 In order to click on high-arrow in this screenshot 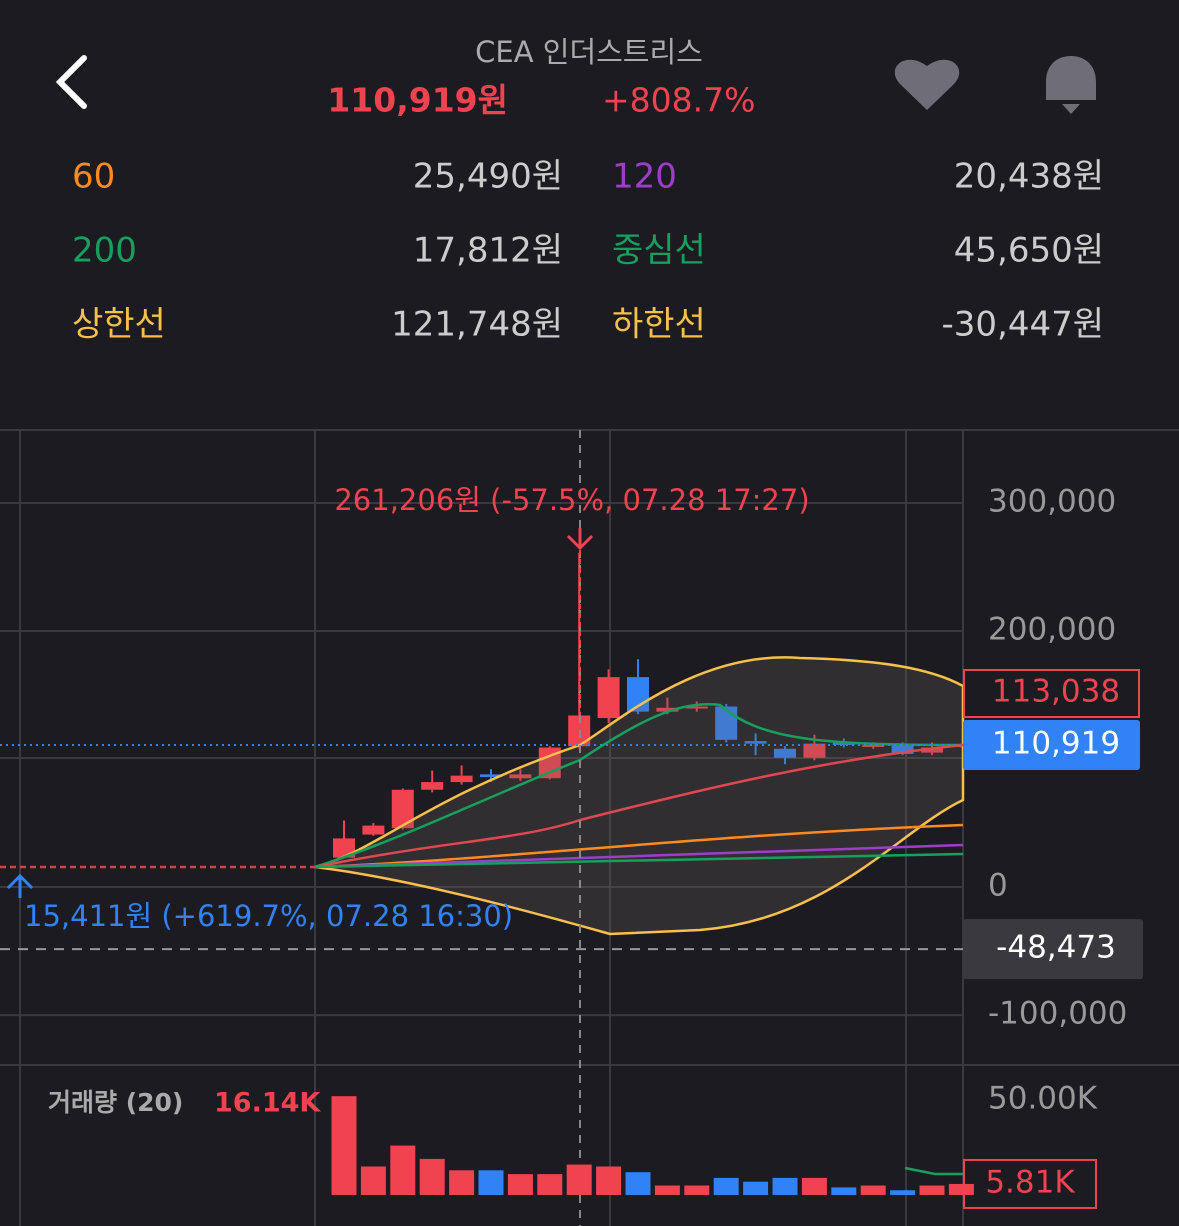, I will do `click(580, 539)`.